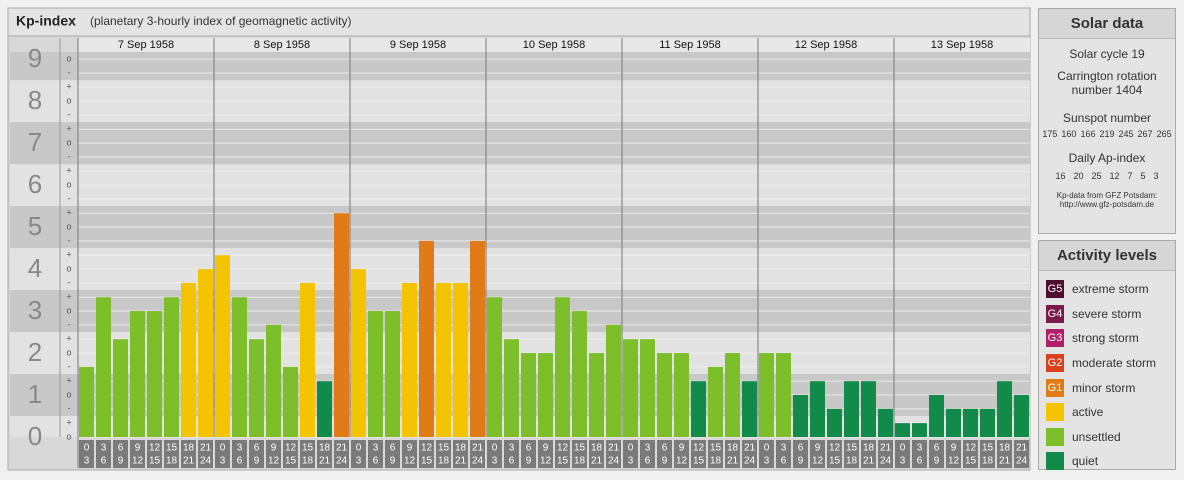 The height and width of the screenshot is (480, 1184). I want to click on legend-swatch: G2, so click(1055, 363).